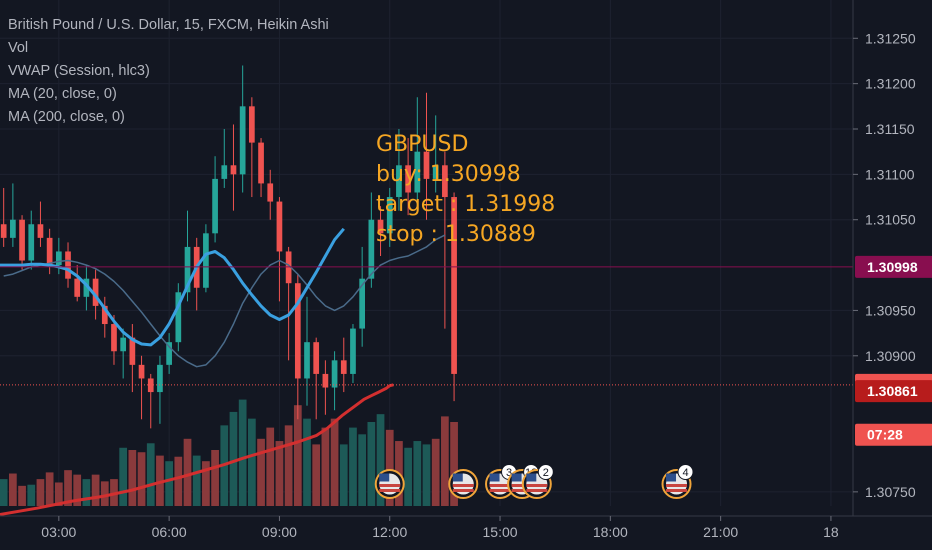  I want to click on ma200-line, so click(197, 449).